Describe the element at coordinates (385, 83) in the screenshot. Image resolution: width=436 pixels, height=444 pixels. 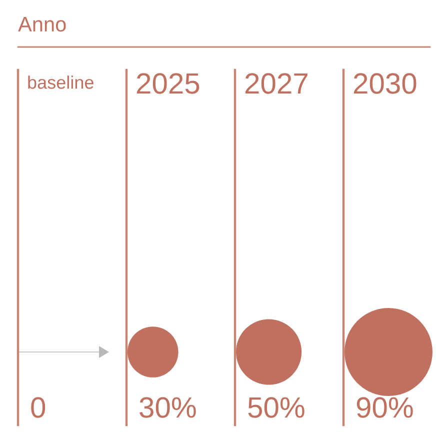
I see `category-label: 2030` at that location.